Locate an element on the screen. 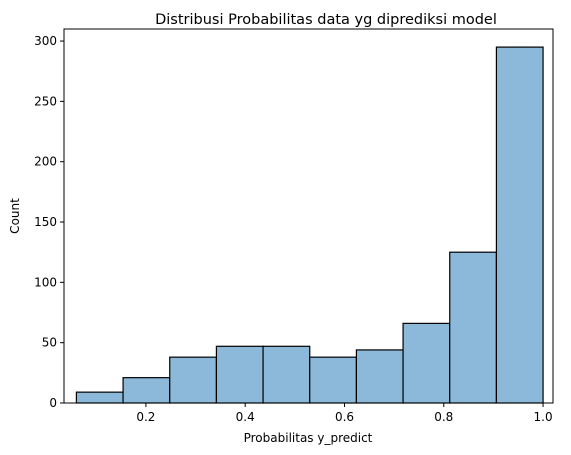  y-axis-ticks: 0 50 100 150 200 250 300 is located at coordinates (49, 222).